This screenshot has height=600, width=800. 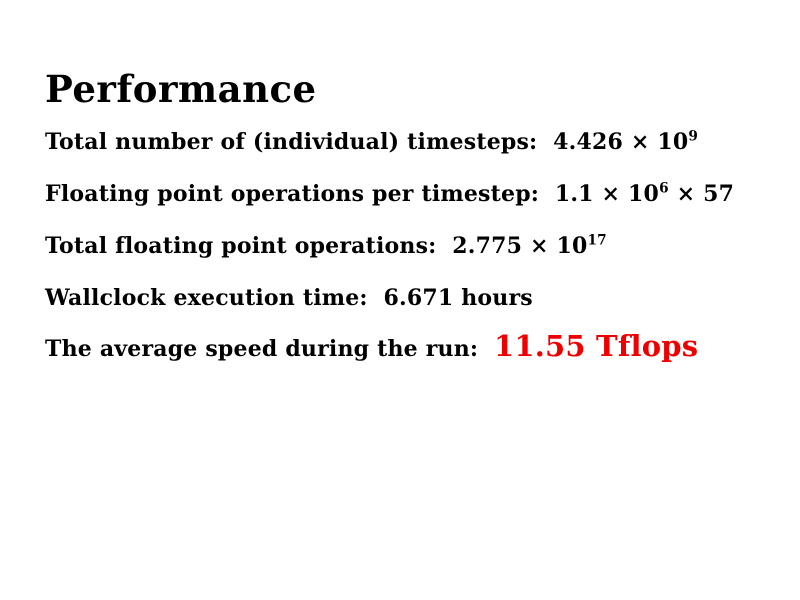 What do you see at coordinates (181, 89) in the screenshot?
I see `slide-title: Performance` at bounding box center [181, 89].